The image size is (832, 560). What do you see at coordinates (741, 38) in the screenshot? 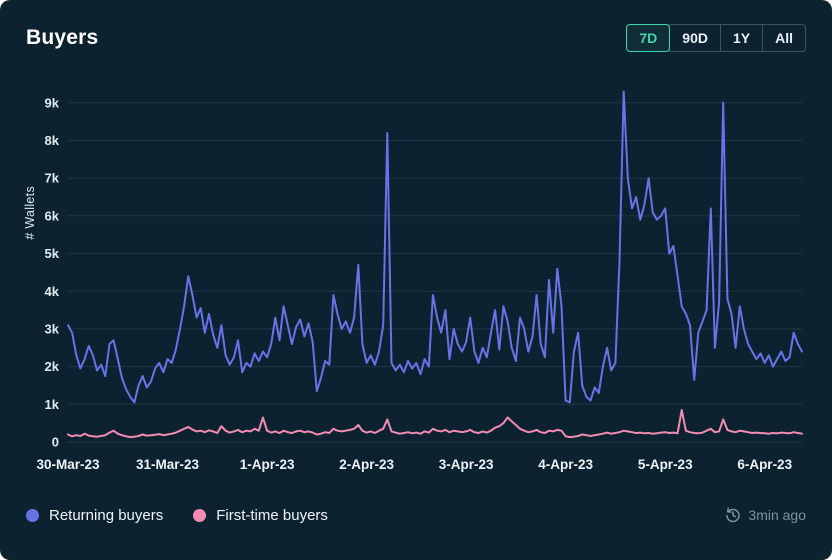
I see `time-range-1y: 1Y` at bounding box center [741, 38].